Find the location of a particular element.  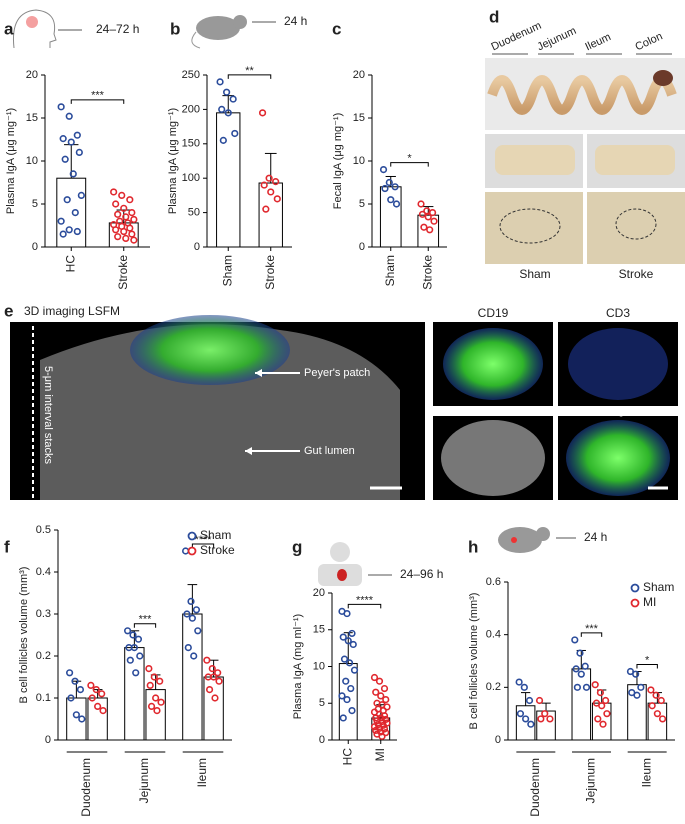

legend-label: Stroke is located at coordinates (217, 550).